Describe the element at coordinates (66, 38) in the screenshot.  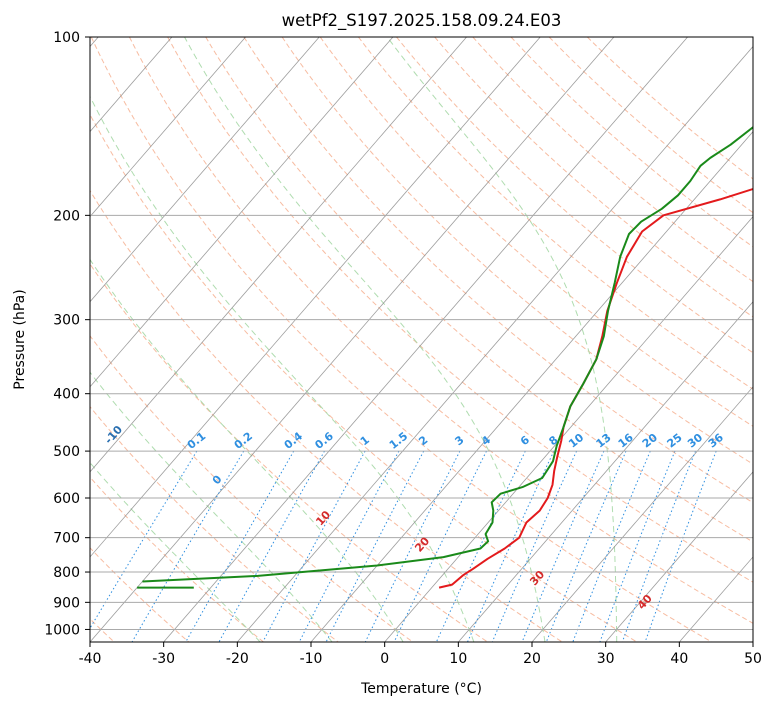
I see `y-tick-label: 100` at that location.